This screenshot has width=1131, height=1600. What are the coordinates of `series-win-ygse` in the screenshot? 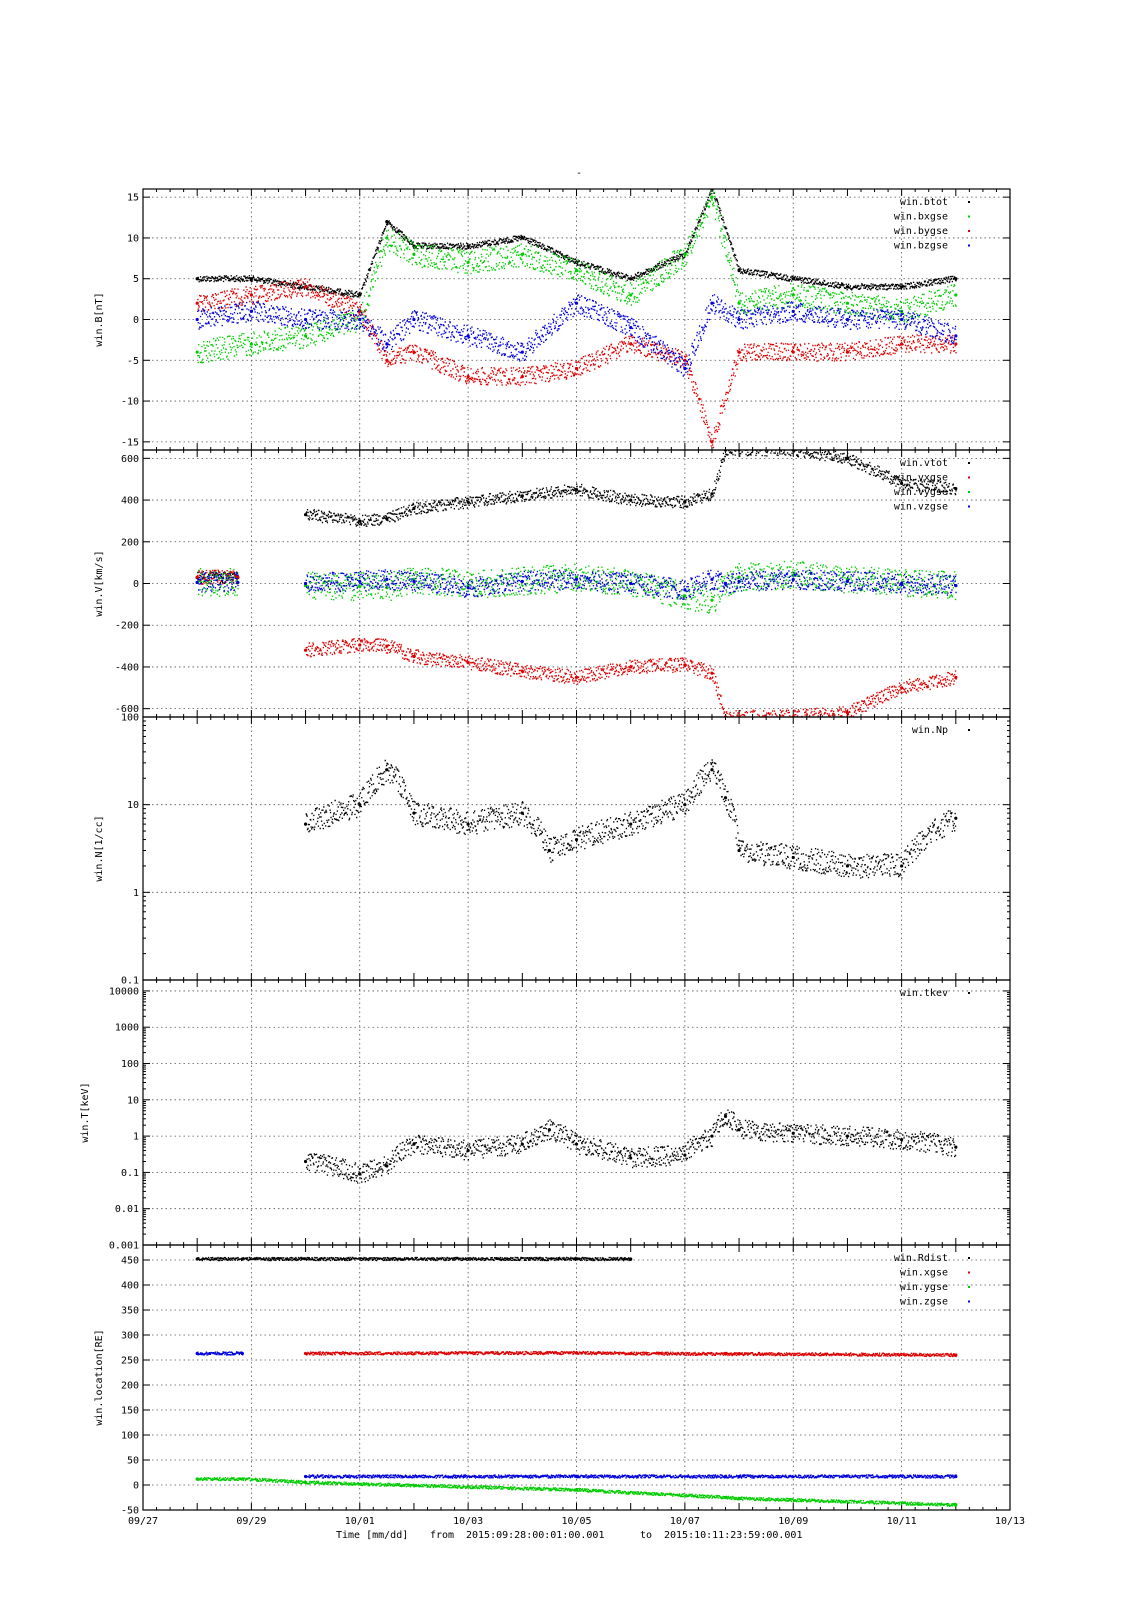 It's located at (576, 1491).